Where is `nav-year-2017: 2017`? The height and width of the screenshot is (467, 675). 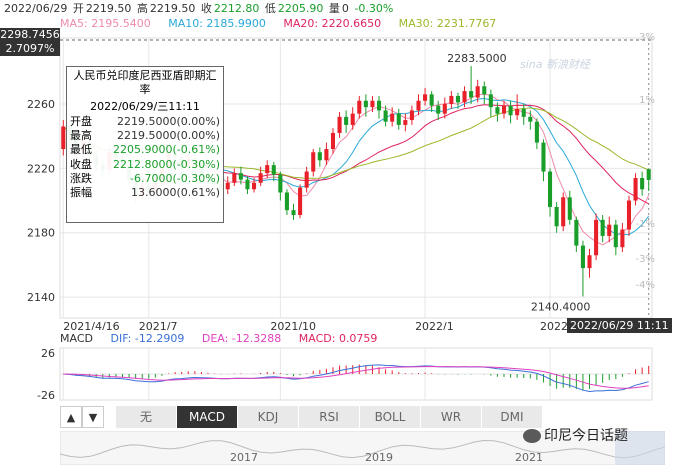
nav-year-2017: 2017 is located at coordinates (244, 457).